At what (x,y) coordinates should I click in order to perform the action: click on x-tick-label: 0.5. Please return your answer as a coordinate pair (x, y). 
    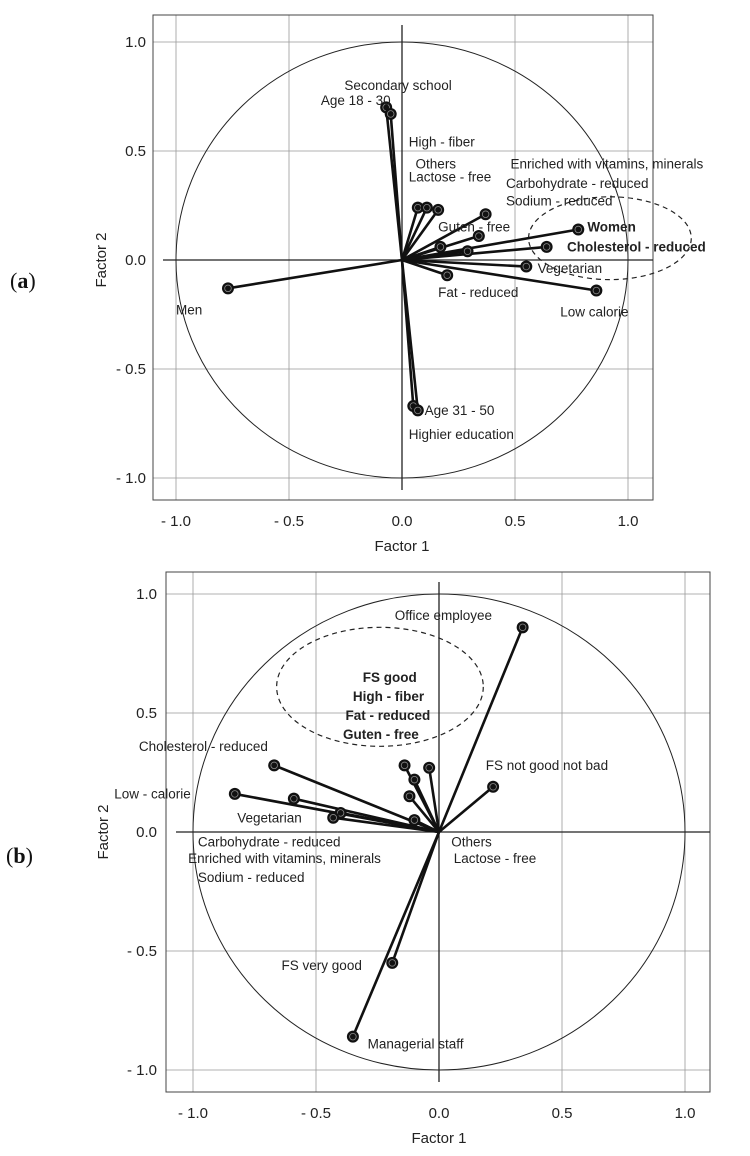
    Looking at the image, I should click on (515, 521).